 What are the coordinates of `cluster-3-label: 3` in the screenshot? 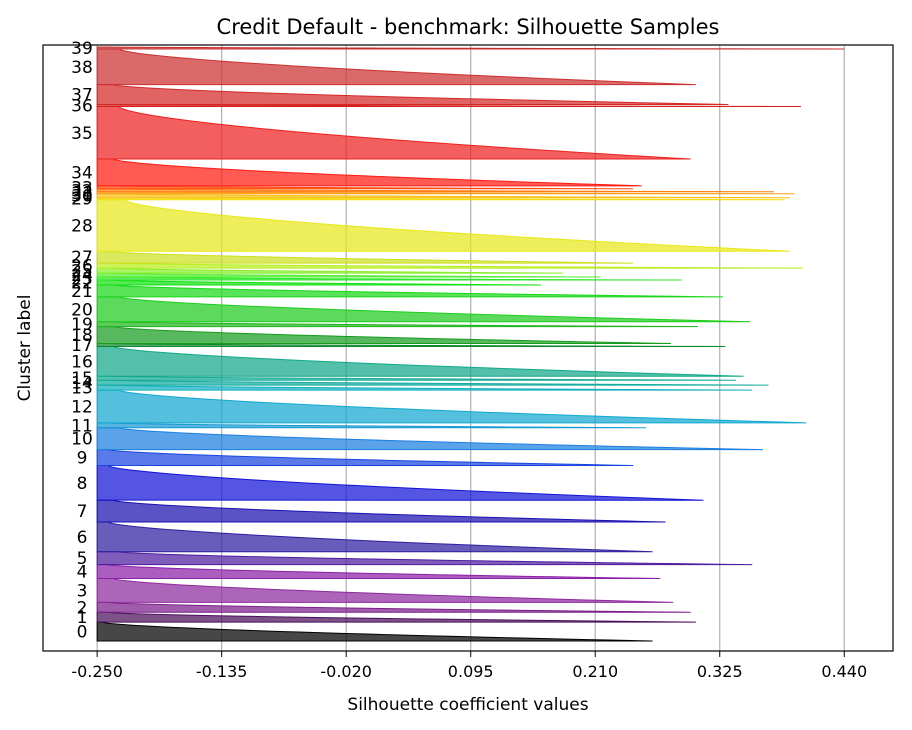 It's located at (82, 591).